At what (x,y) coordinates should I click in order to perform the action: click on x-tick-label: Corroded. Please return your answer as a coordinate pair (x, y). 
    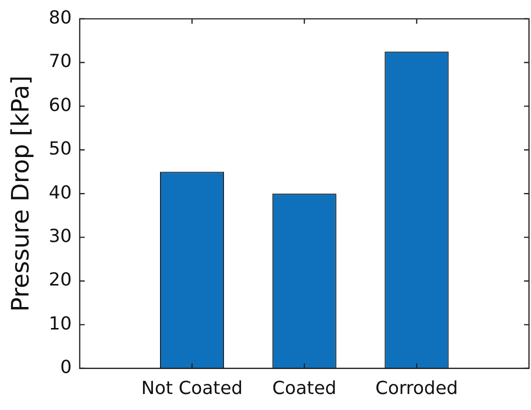
    Looking at the image, I should click on (416, 388).